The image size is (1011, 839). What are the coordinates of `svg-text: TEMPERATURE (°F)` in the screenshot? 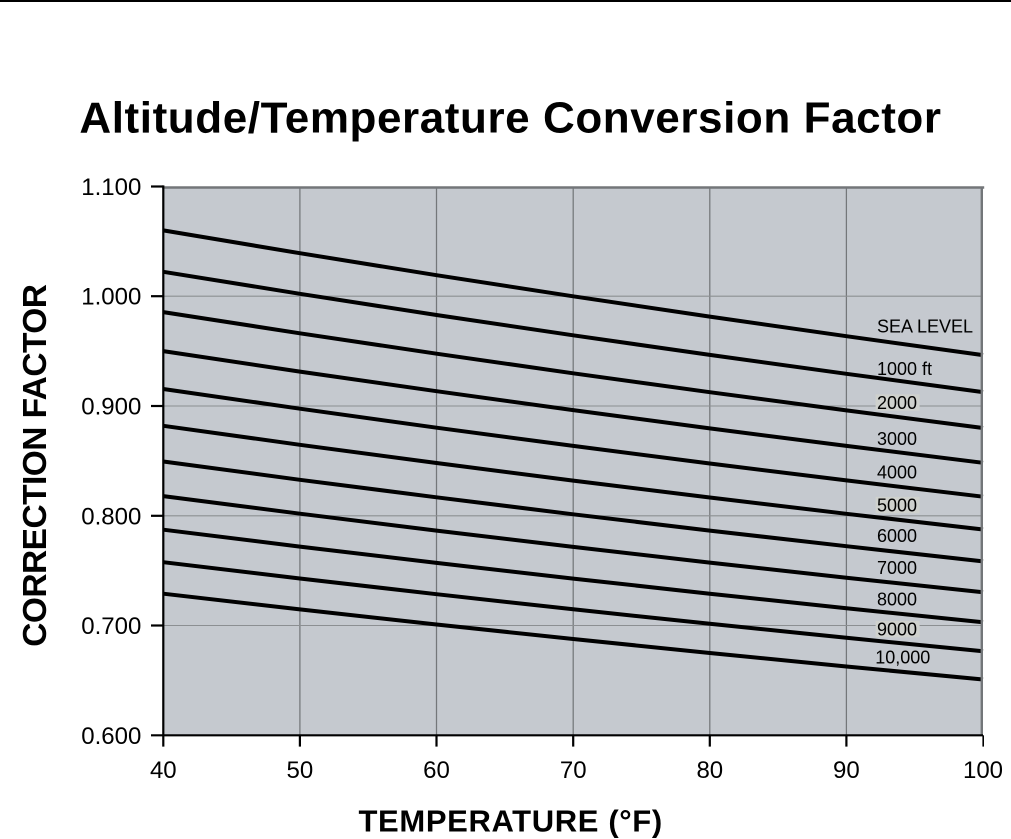 It's located at (511, 821).